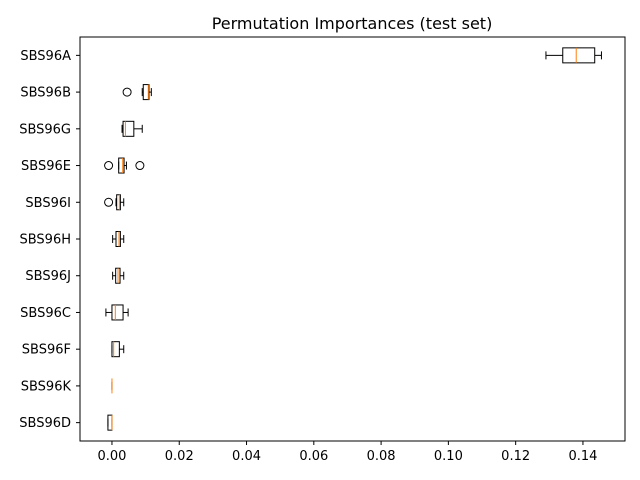 The width and height of the screenshot is (640, 480). I want to click on box-SBS96I, so click(118, 202).